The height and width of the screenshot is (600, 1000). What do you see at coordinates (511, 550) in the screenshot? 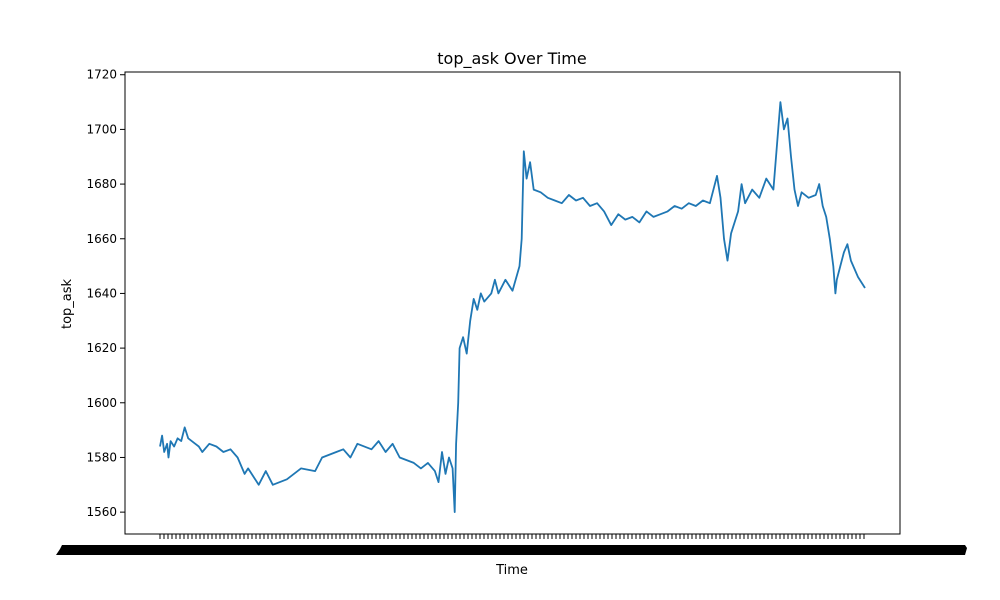
I see `x-tick-labels-overlapped` at bounding box center [511, 550].